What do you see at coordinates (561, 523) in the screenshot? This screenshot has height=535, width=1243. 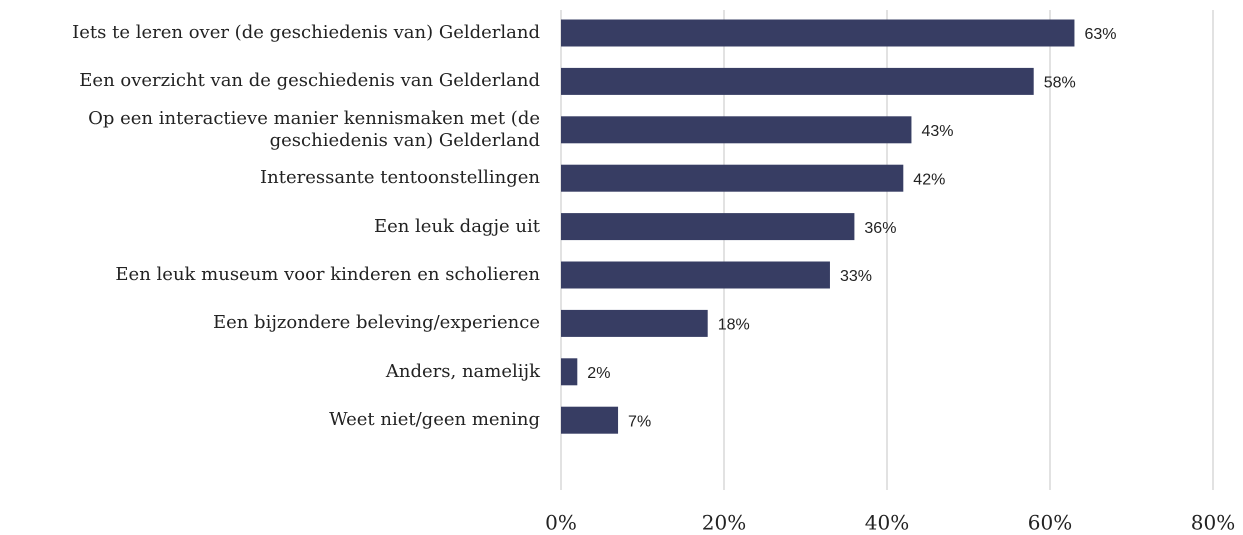 I see `x-tick-label: 0%` at bounding box center [561, 523].